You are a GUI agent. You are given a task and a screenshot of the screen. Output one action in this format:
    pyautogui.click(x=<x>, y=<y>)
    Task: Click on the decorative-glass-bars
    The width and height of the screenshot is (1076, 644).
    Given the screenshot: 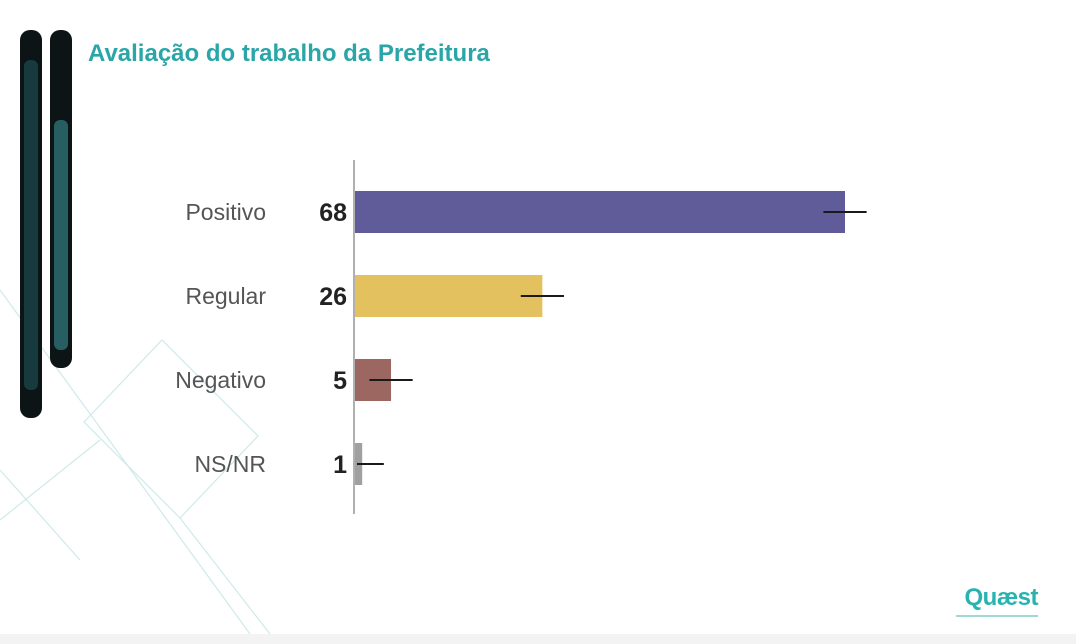 What is the action you would take?
    pyautogui.click(x=46, y=224)
    